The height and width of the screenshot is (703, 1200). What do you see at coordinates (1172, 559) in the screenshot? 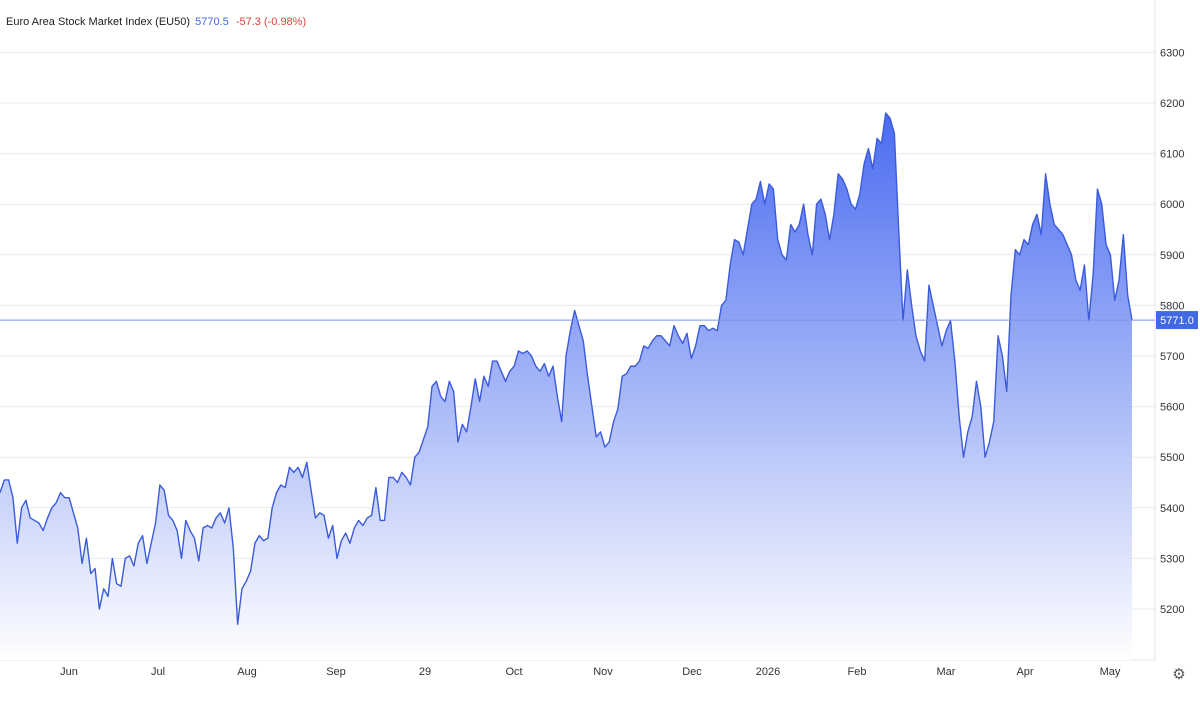
I see `y-tick-label: 5300` at bounding box center [1172, 559].